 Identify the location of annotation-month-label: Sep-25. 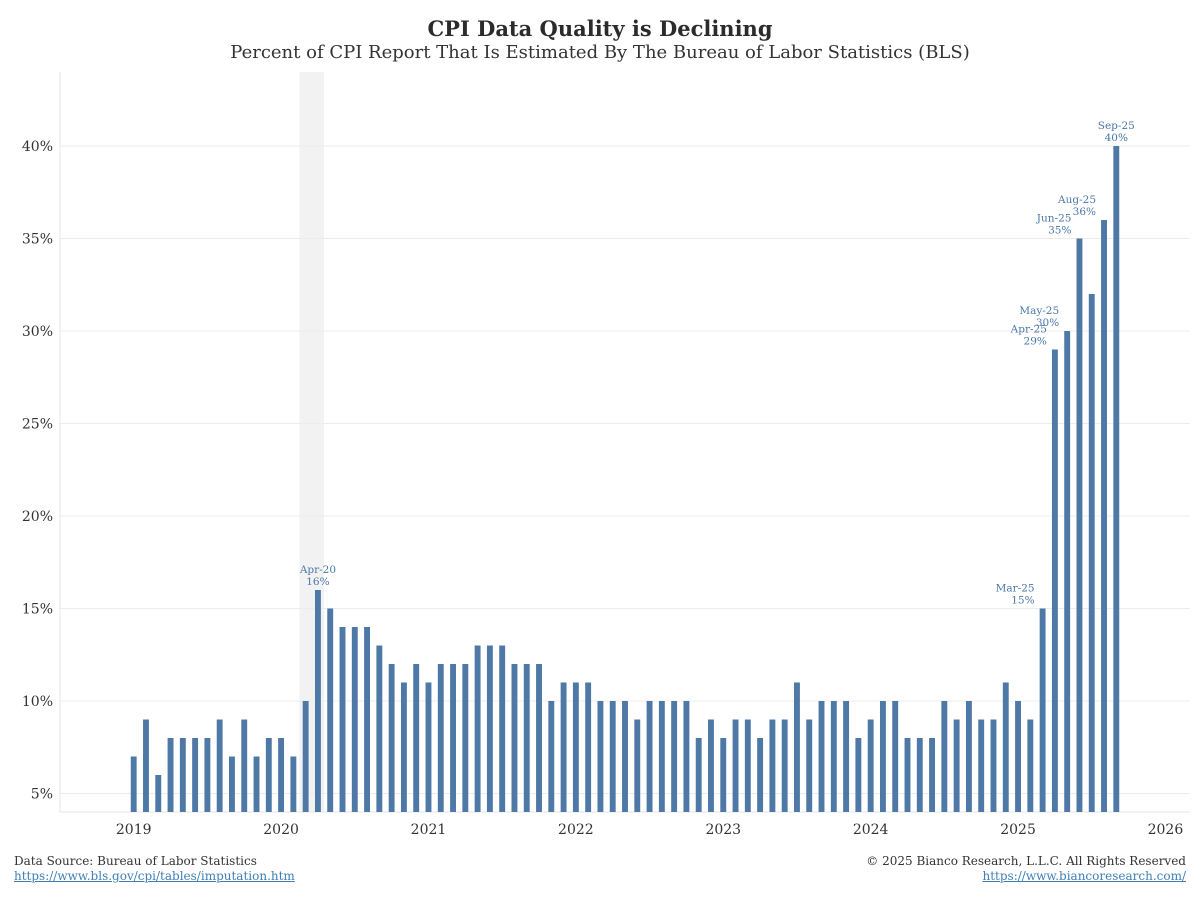
(1116, 126).